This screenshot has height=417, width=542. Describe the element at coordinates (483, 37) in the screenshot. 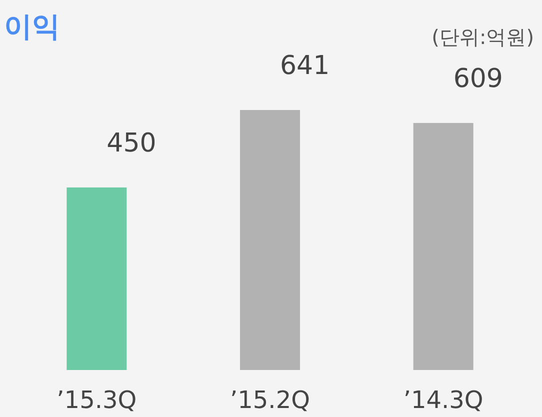

I see `text: (단위:억원)` at that location.